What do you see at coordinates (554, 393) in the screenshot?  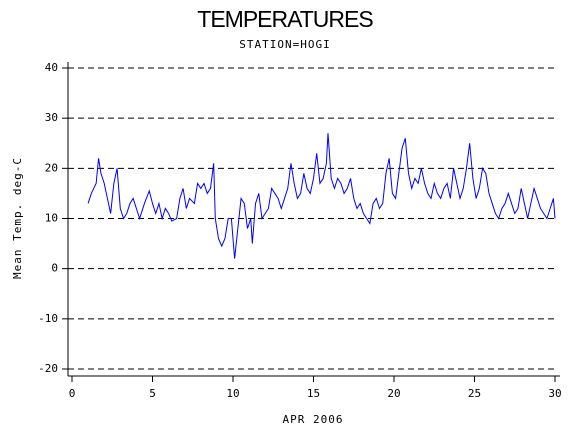 I see `x-tick-label: 30` at bounding box center [554, 393].